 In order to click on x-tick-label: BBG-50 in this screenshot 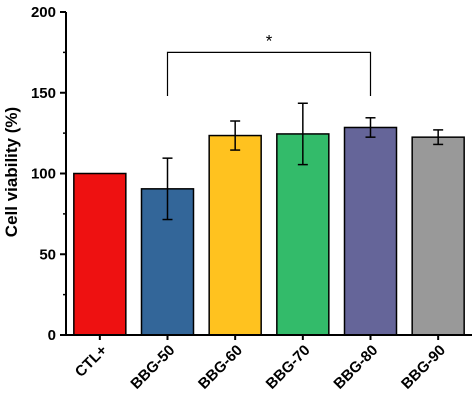, I will do `click(152, 367)`.